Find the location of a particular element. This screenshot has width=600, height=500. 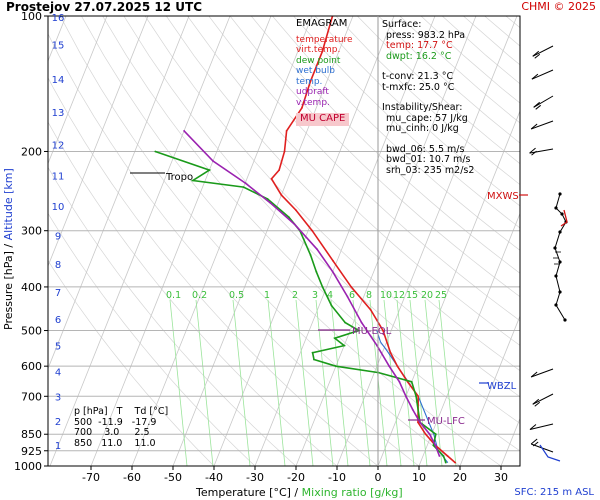

wind-max-highlight is located at coordinates (564, 218).